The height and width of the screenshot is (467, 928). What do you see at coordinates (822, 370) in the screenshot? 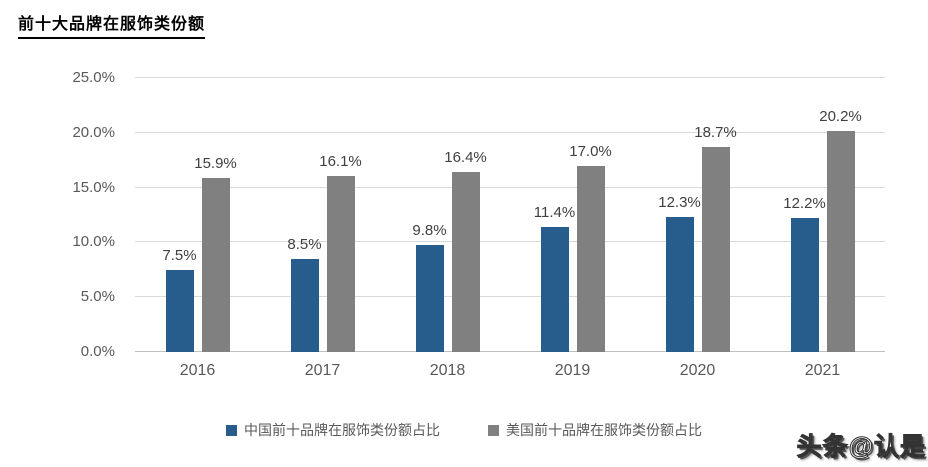
I see `x-tick-label-2021: 2021` at bounding box center [822, 370].